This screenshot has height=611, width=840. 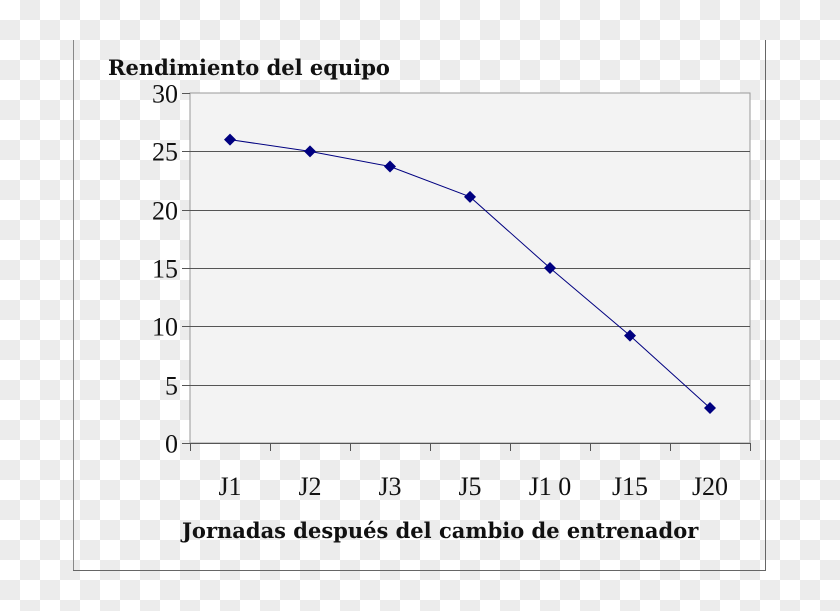 I want to click on y-tick-label: 0, so click(x=171, y=444).